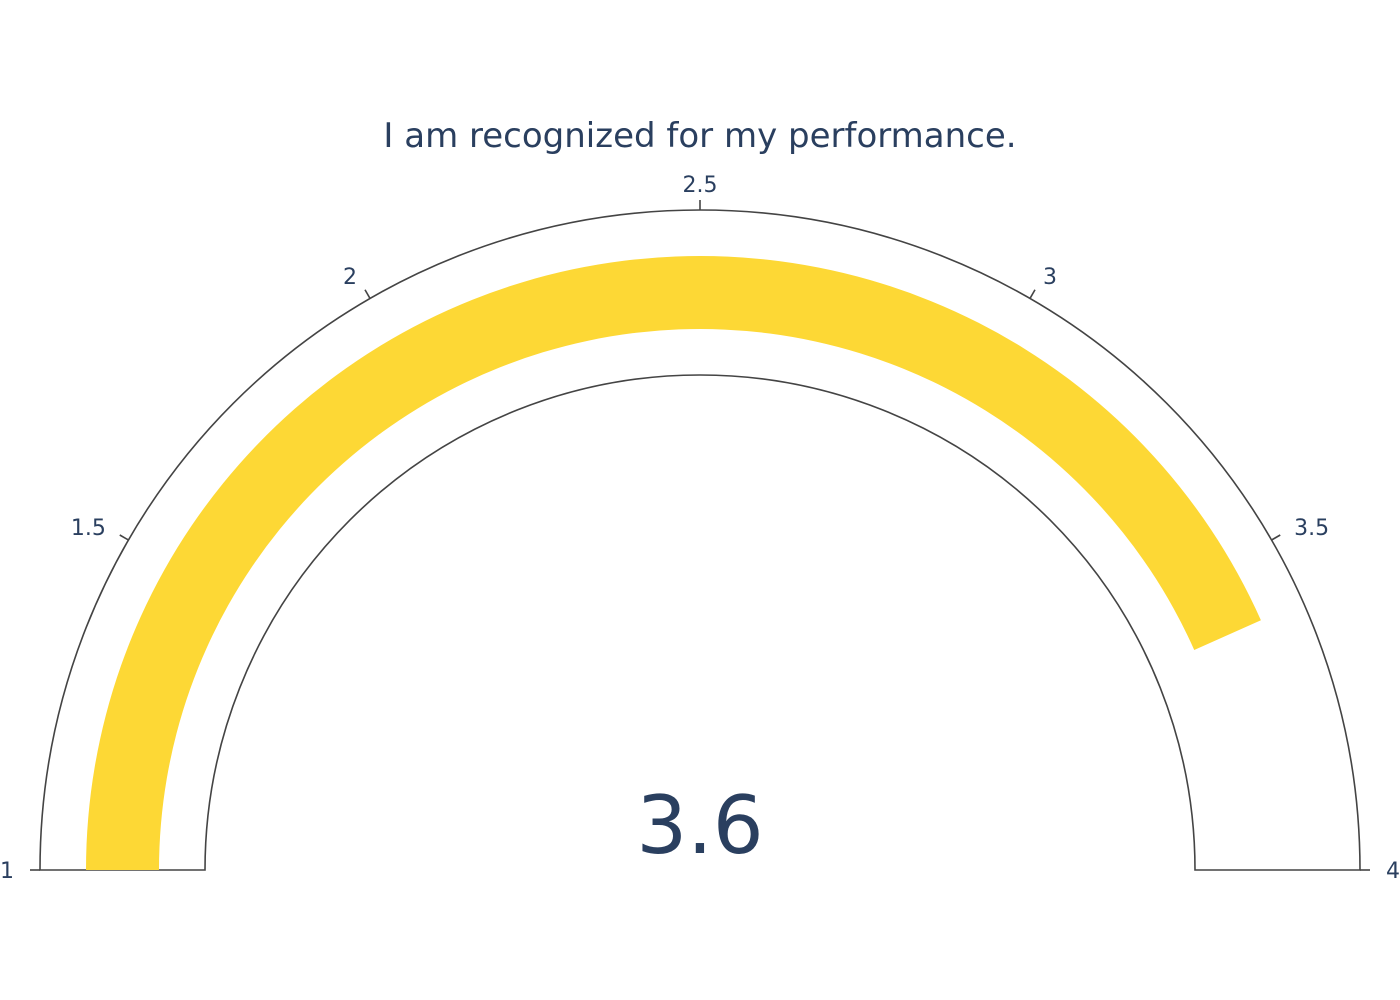 Image resolution: width=1400 pixels, height=1000 pixels. What do you see at coordinates (699, 136) in the screenshot?
I see `chart-title: I am recognized for my performance.` at bounding box center [699, 136].